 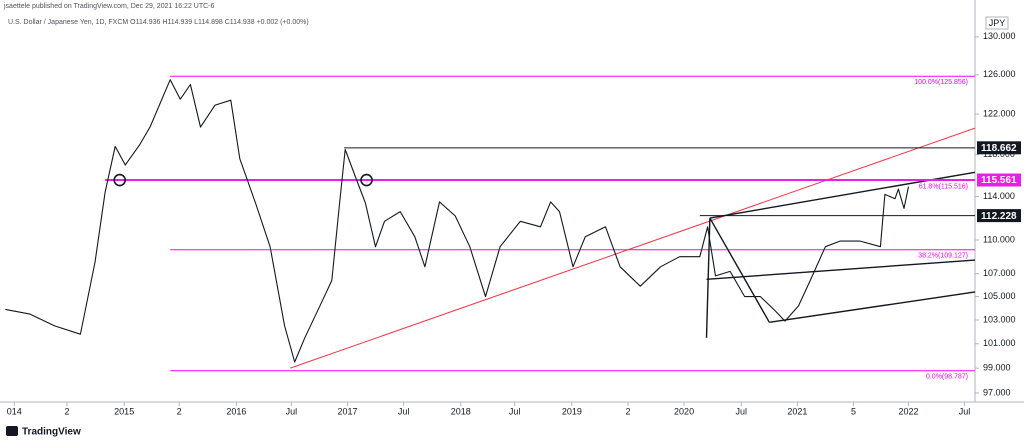 What do you see at coordinates (908, 411) in the screenshot?
I see `x-tick-label: 2022` at bounding box center [908, 411].